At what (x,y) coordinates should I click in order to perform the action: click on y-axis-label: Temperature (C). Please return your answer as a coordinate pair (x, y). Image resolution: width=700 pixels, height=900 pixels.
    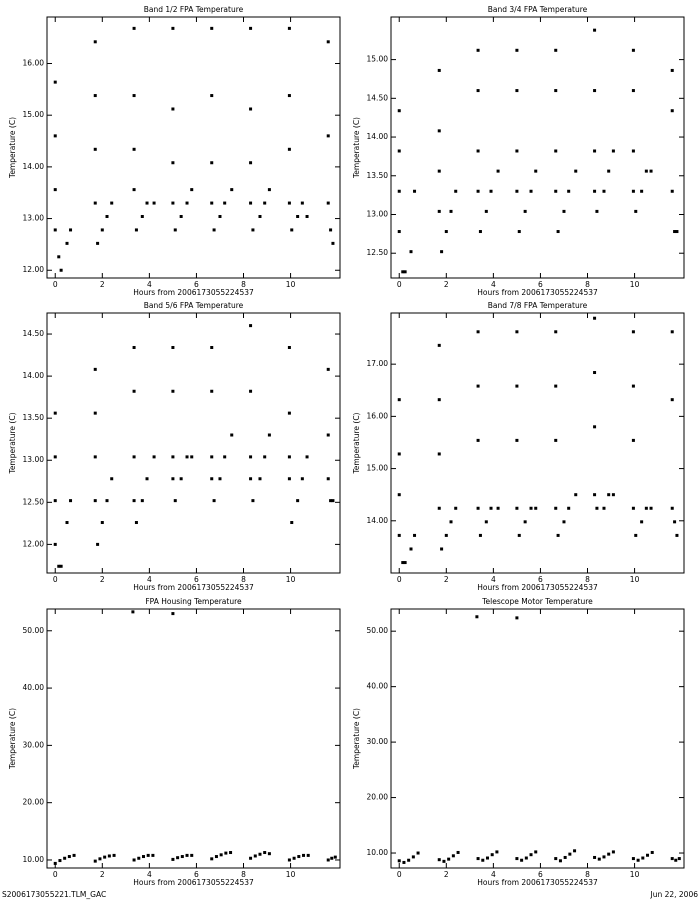
    Looking at the image, I should click on (356, 739).